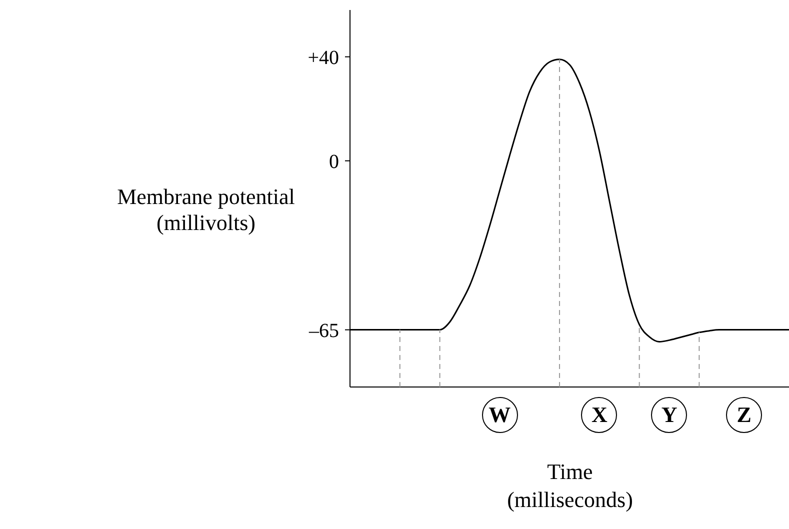  Describe the element at coordinates (334, 161) in the screenshot. I see `y-tick-label: 0` at that location.